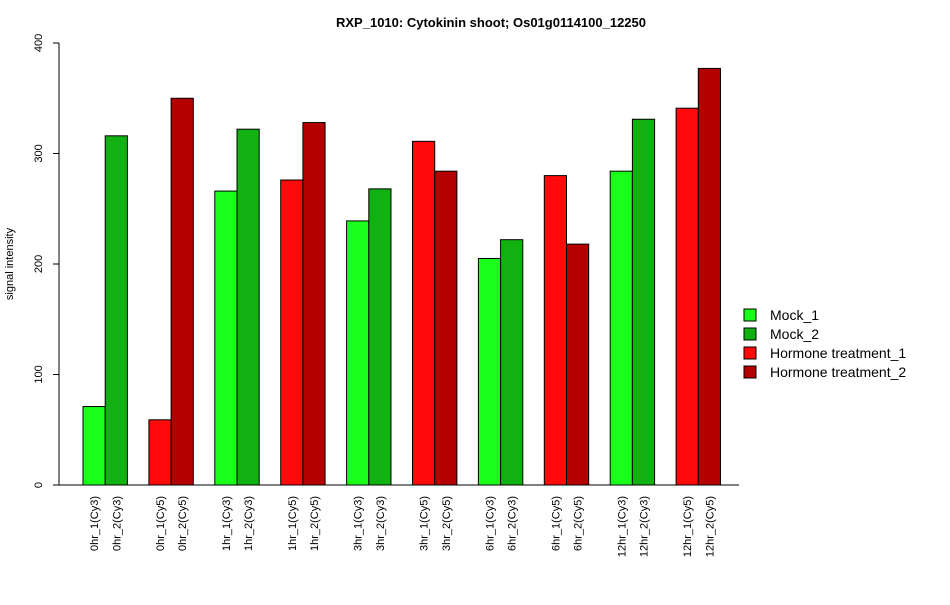 This screenshot has width=950, height=605. Describe the element at coordinates (710, 526) in the screenshot. I see `x-tick-label: 12hr_2(Cy5)` at that location.